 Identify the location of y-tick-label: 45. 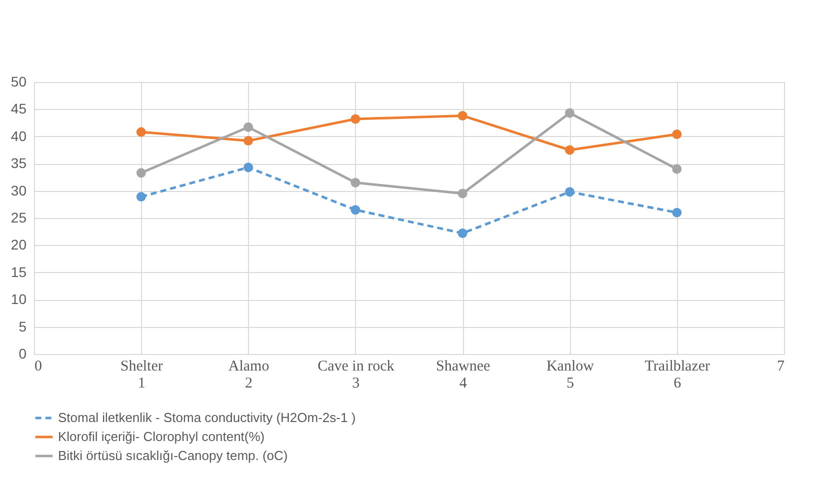
(18, 108).